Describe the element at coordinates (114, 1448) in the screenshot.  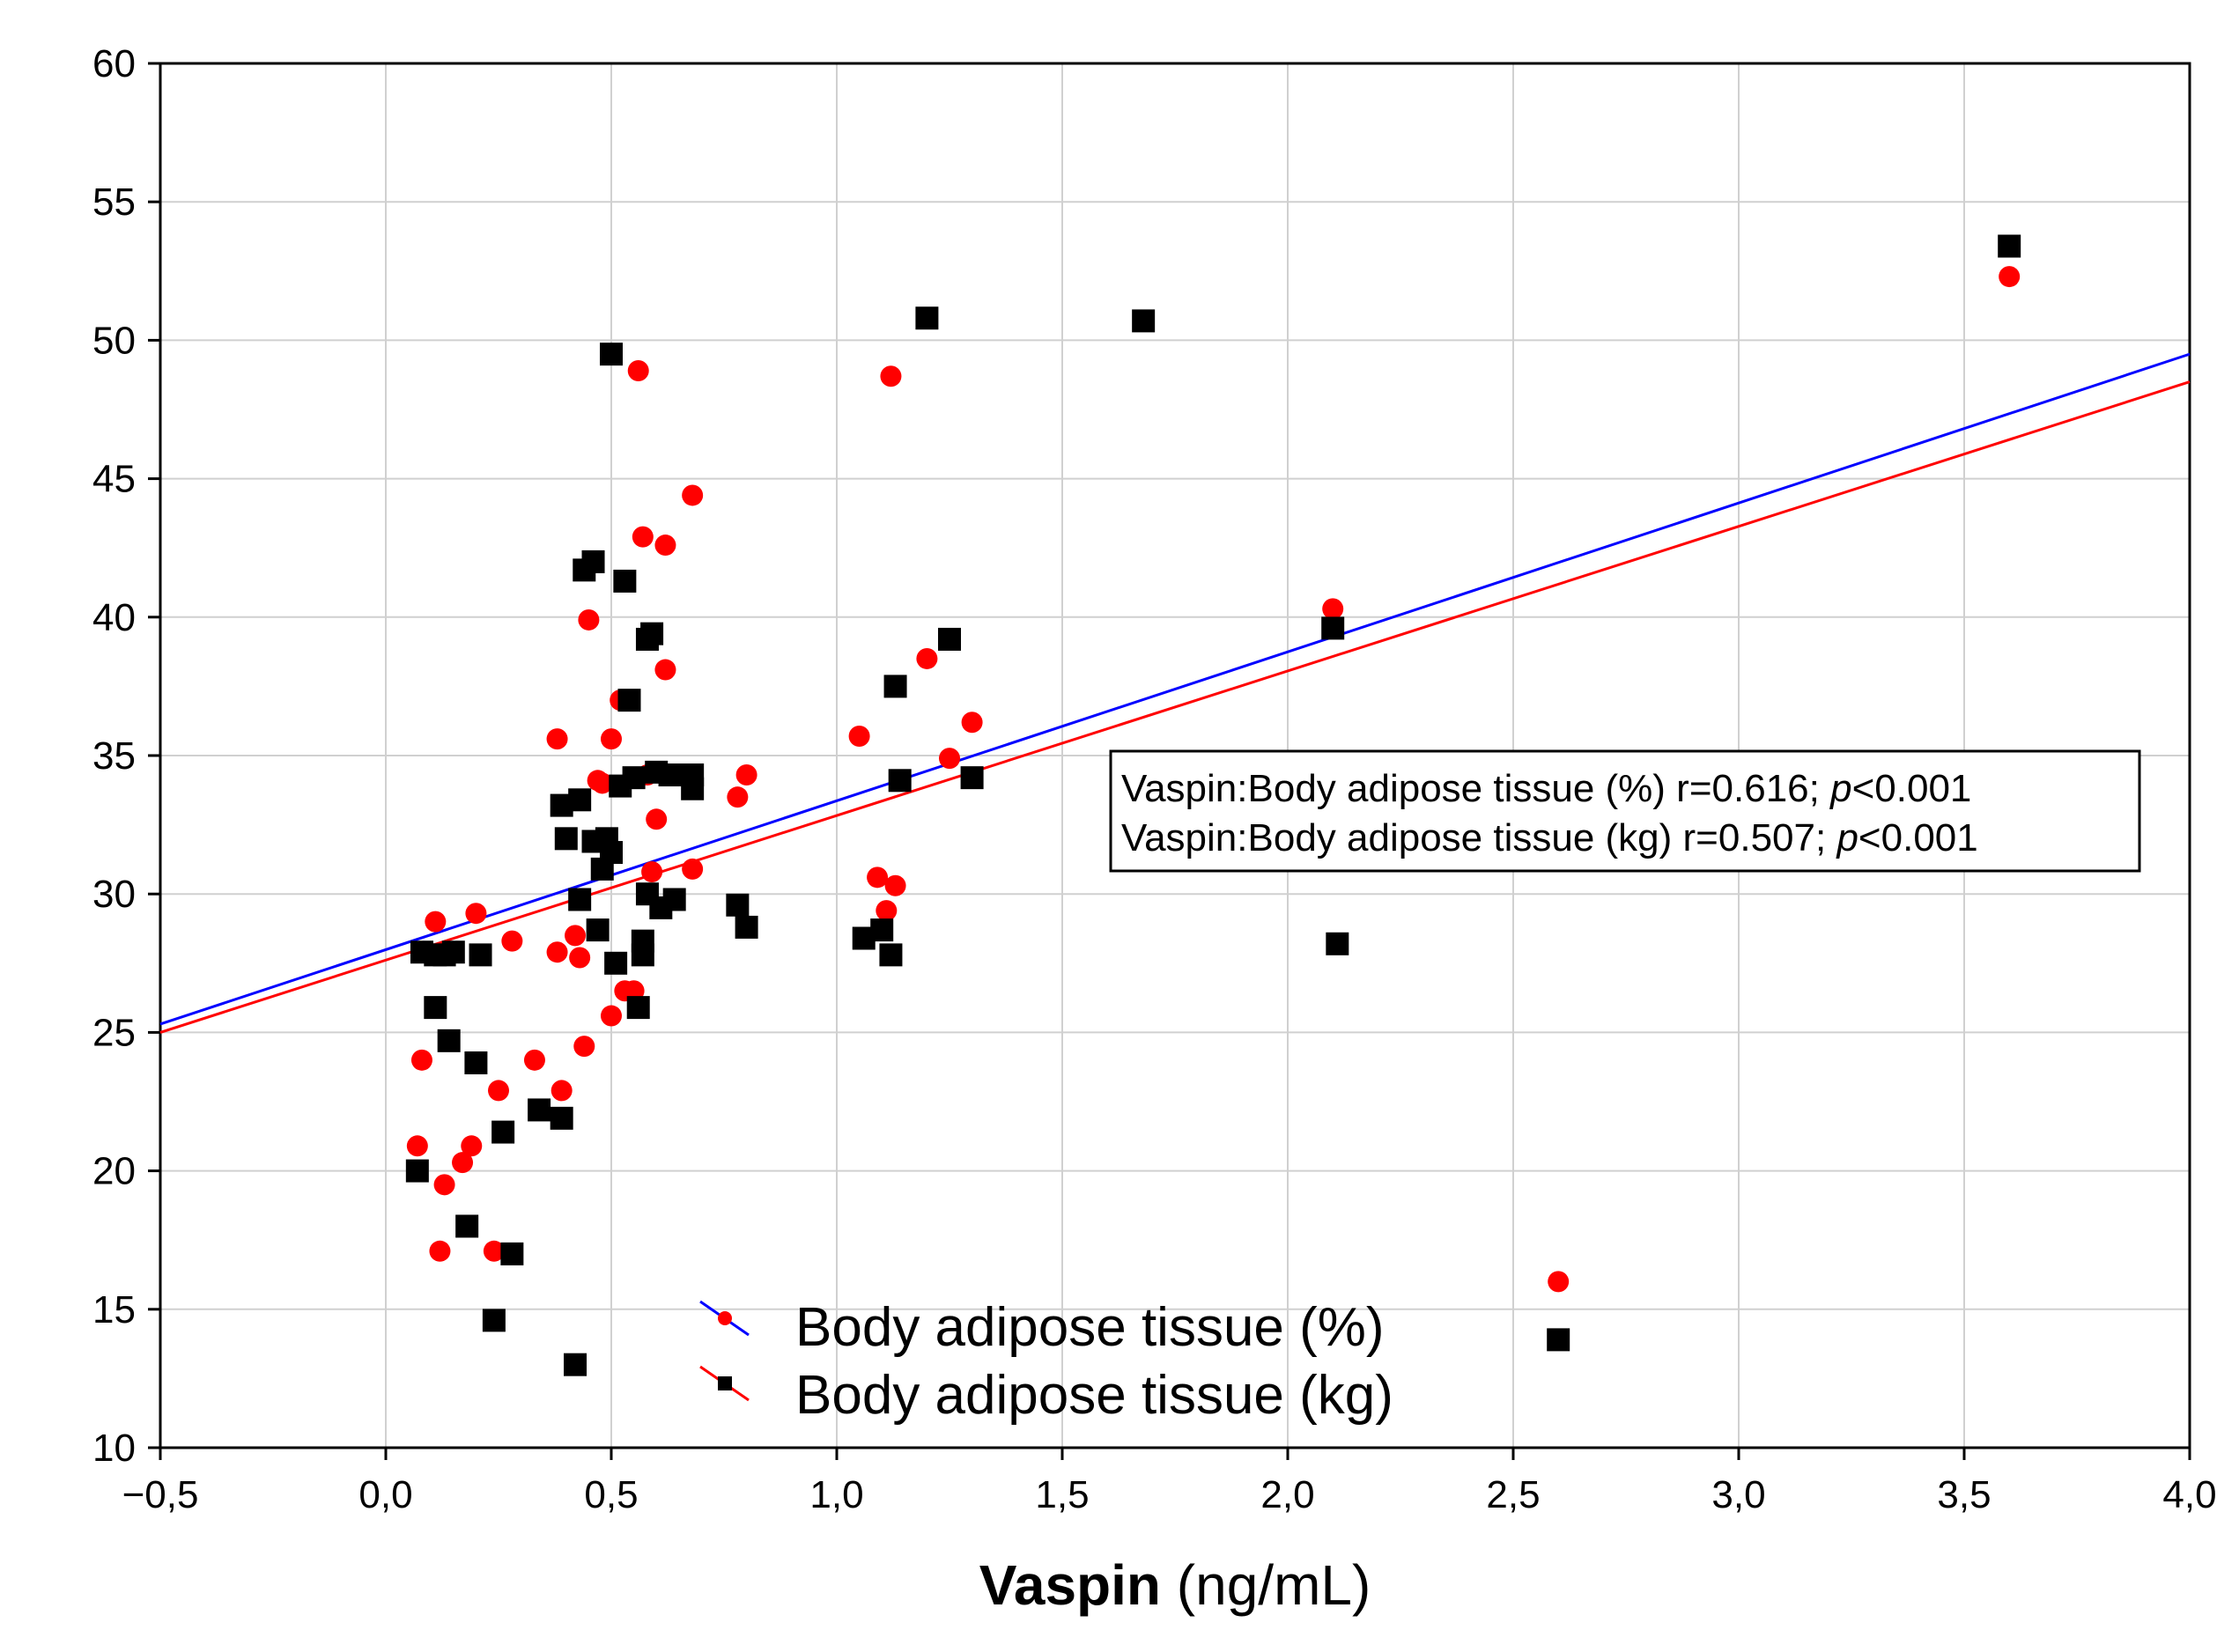
I see `y-tick-label: 10` at that location.